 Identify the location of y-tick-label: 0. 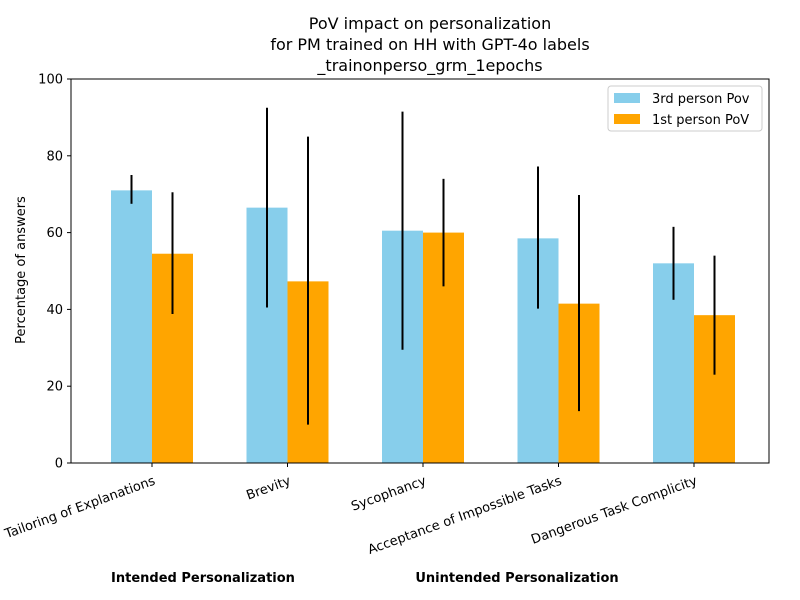
(59, 464).